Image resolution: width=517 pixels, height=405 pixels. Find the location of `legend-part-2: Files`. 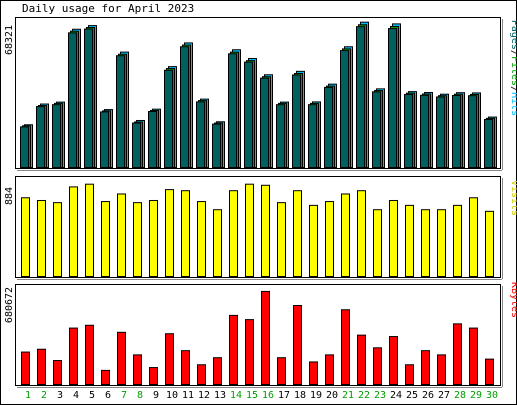

legend-part-2: Files is located at coordinates (513, 71).